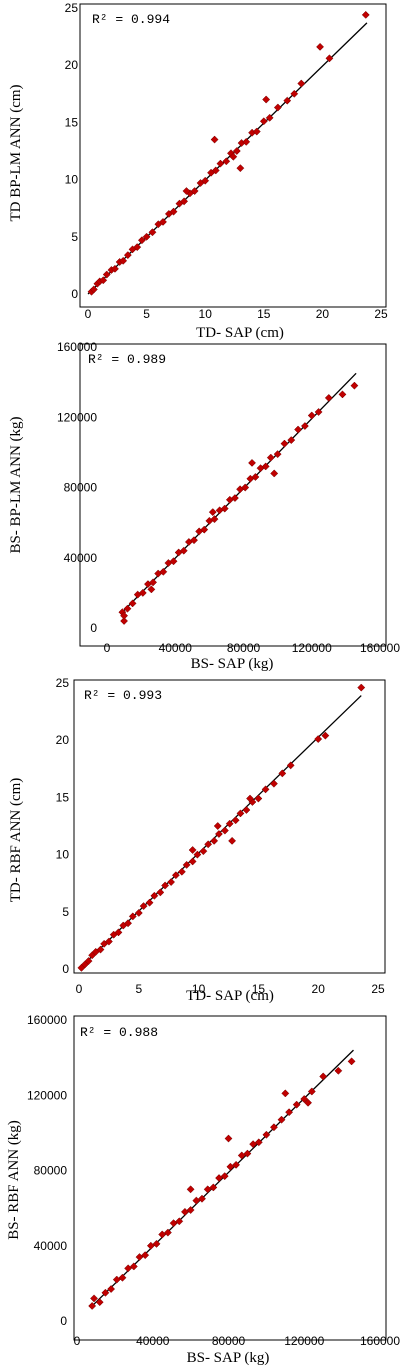 The width and height of the screenshot is (401, 1366). What do you see at coordinates (47, 1020) in the screenshot?
I see `y-tick-label: 160000` at bounding box center [47, 1020].